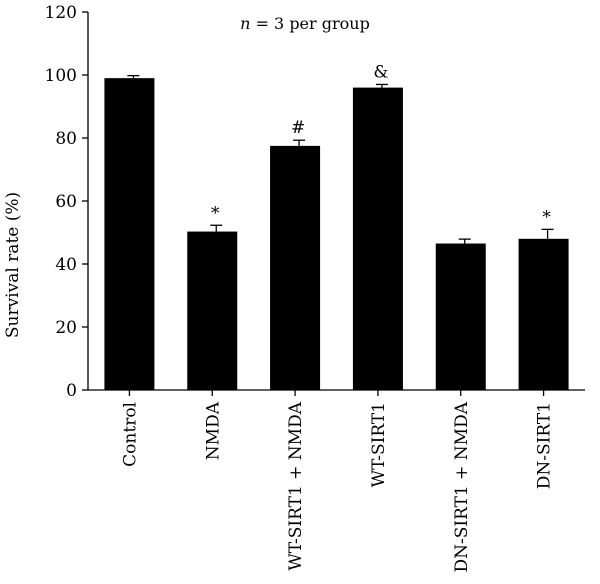 This screenshot has width=600, height=584. What do you see at coordinates (298, 128) in the screenshot?
I see `annotation-2: #` at bounding box center [298, 128].